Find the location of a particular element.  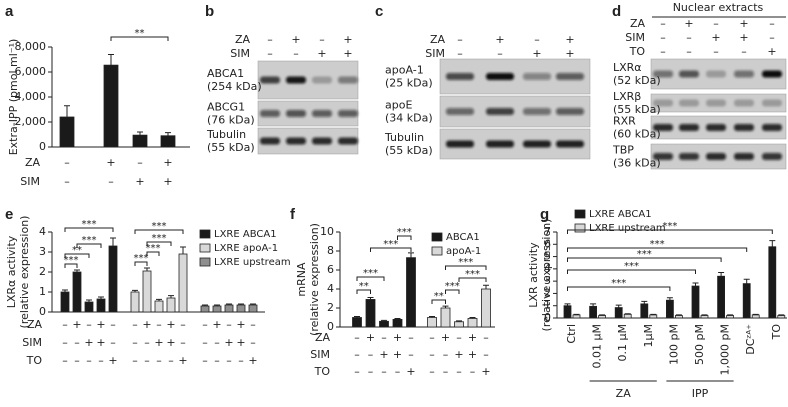

panel-letter: d is located at coordinates (616, 11).